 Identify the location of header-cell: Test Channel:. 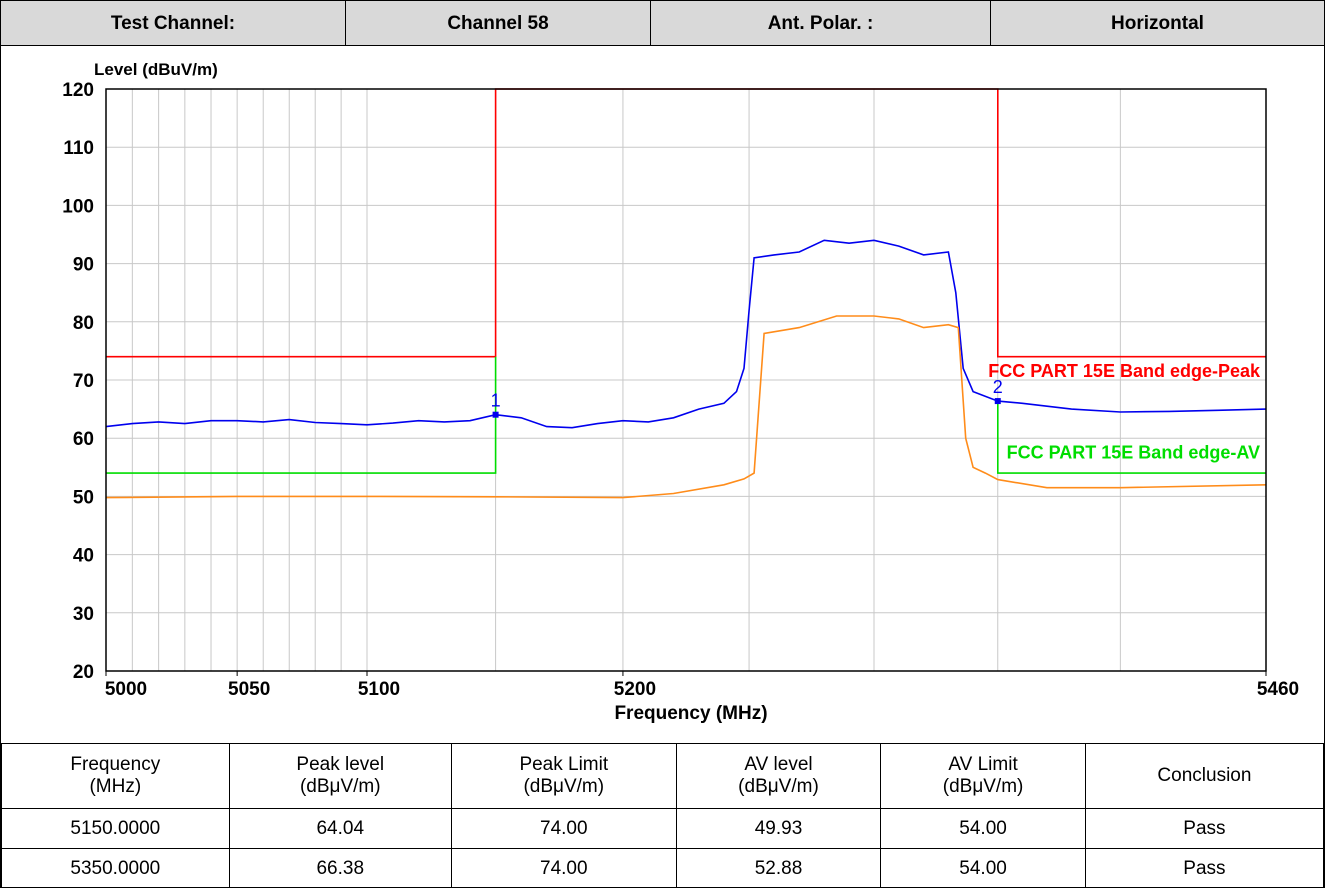
(173, 23).